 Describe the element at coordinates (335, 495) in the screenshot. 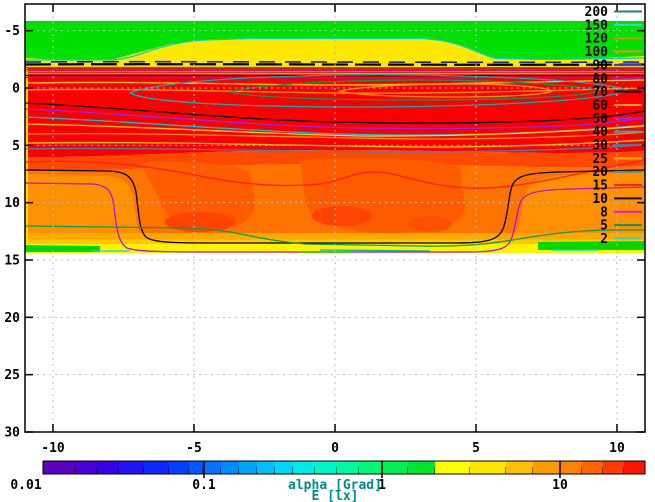

I see `colorbar-title: E [lx]` at that location.